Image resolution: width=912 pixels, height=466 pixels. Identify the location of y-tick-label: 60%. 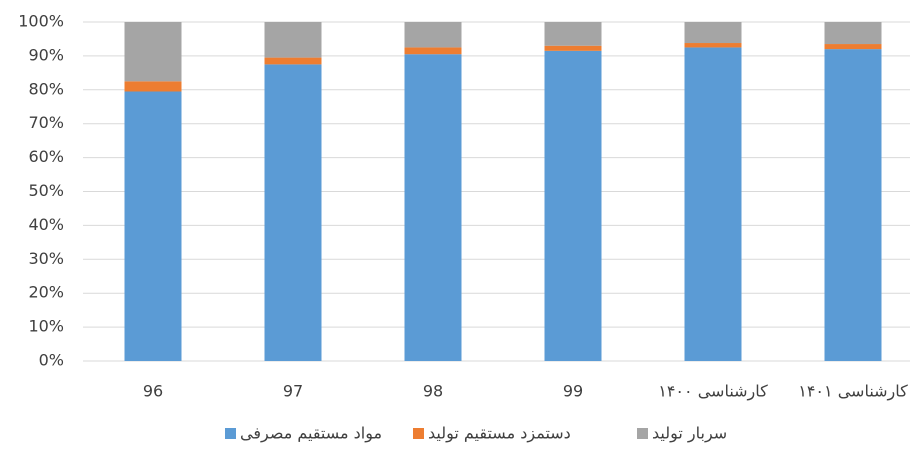
(46, 156).